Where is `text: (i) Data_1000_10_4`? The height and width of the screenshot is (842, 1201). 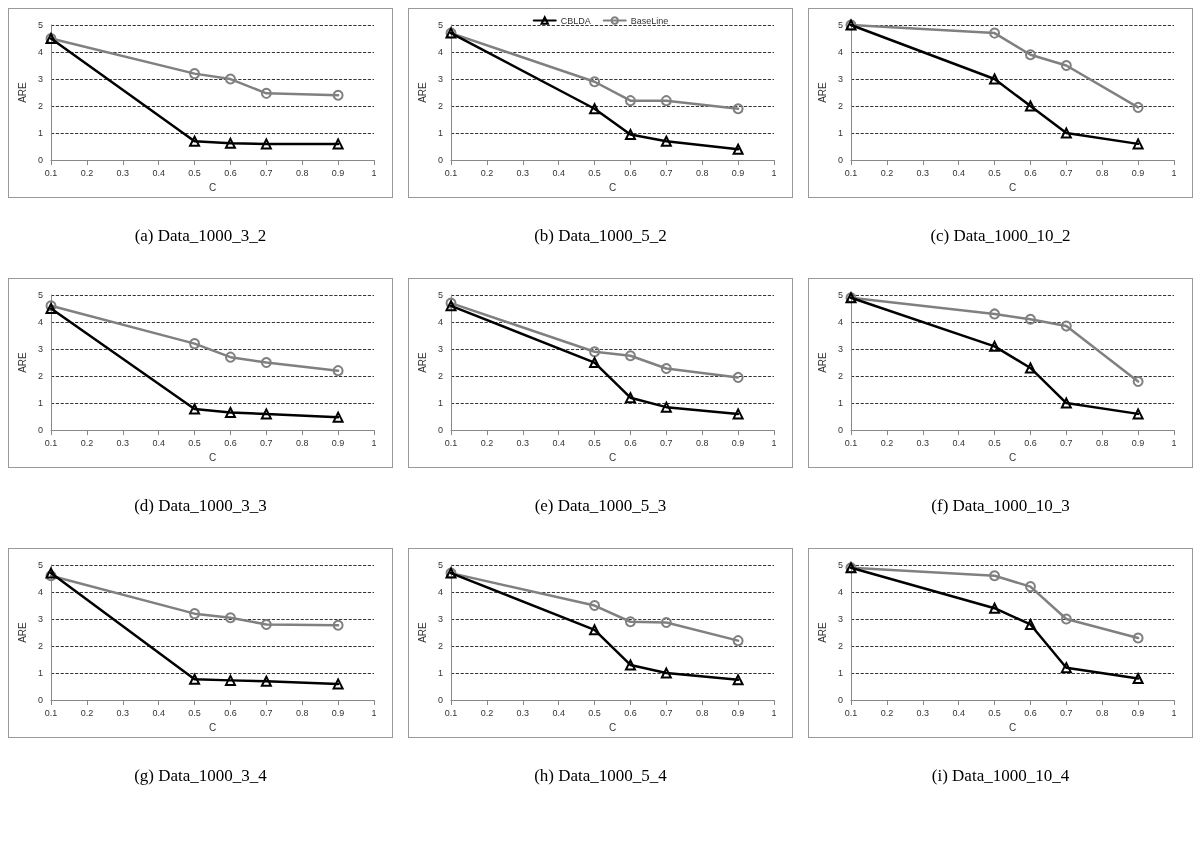
text: (i) Data_1000_10_4 is located at coordinates (1000, 776).